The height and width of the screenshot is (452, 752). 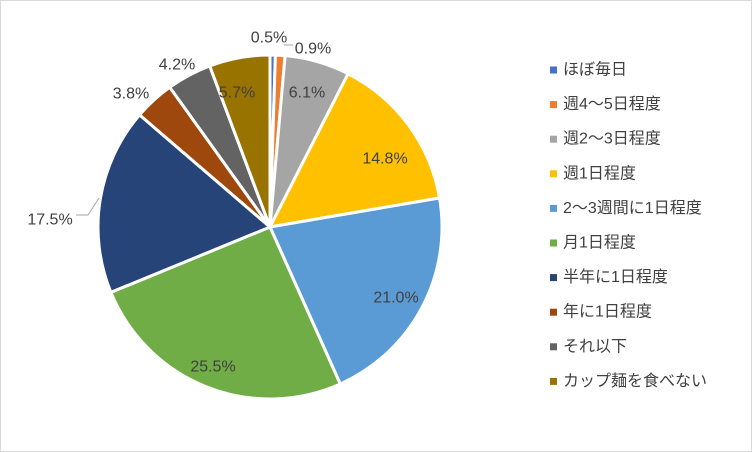 What do you see at coordinates (599, 173) in the screenshot?
I see `legend-label-4: 週1日程度` at bounding box center [599, 173].